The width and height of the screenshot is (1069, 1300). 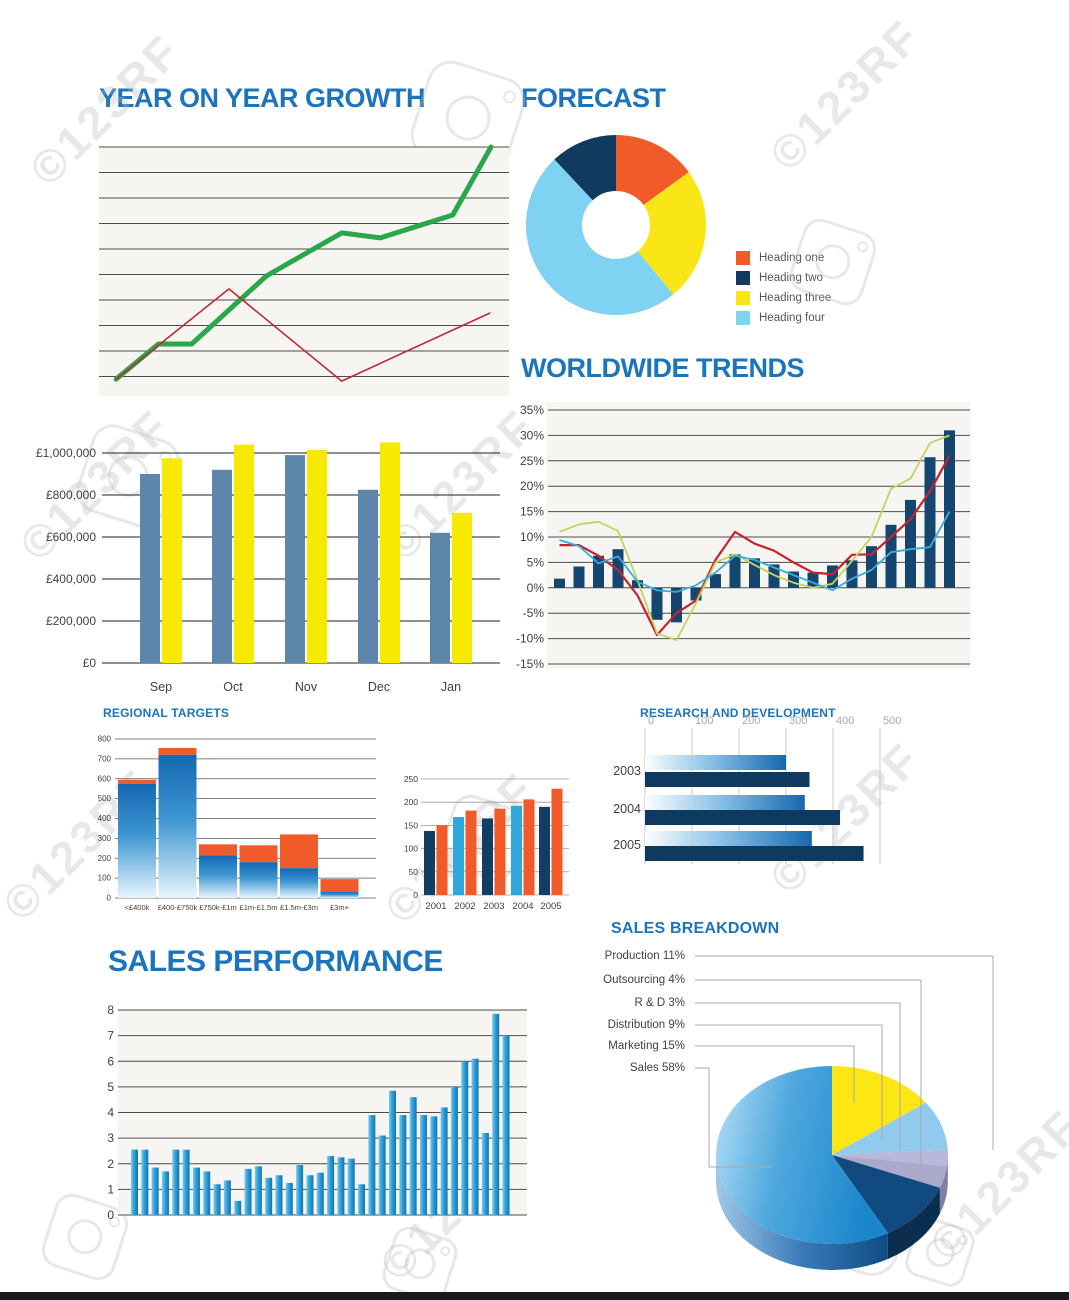 What do you see at coordinates (411, 802) in the screenshot?
I see `y-axis-label: 200` at bounding box center [411, 802].